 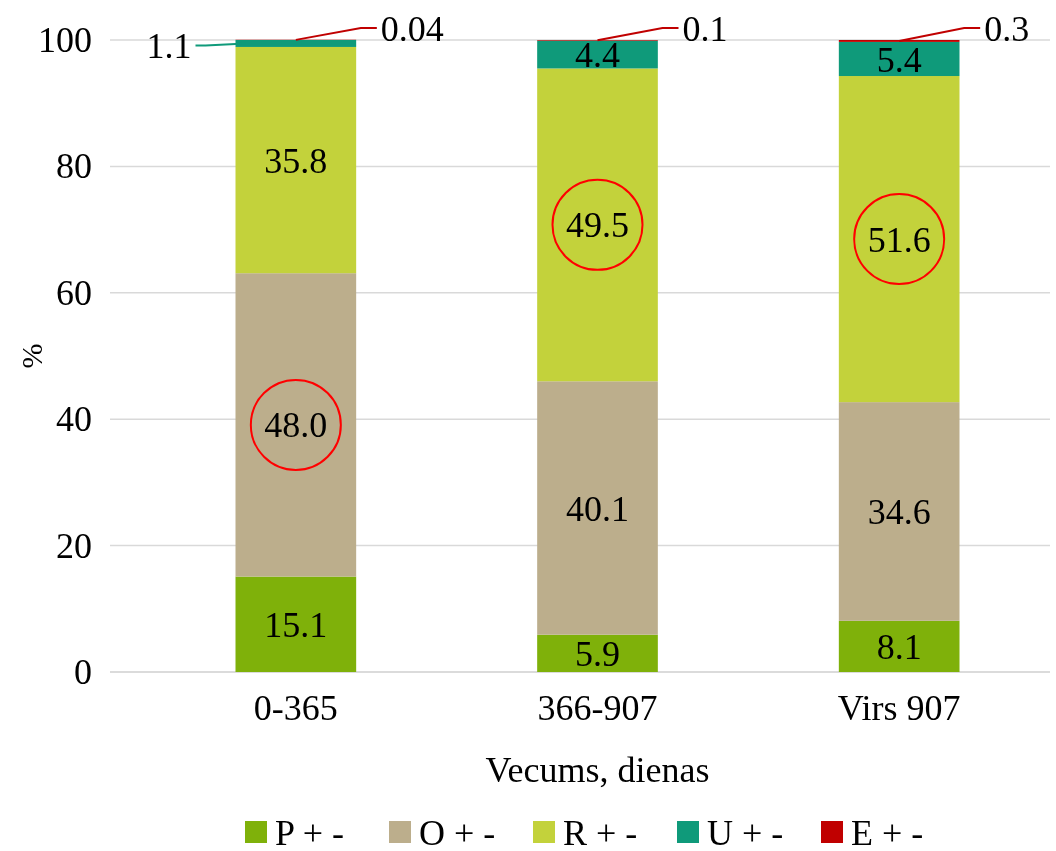 What do you see at coordinates (745, 831) in the screenshot?
I see `legend-label: U + -` at bounding box center [745, 831].